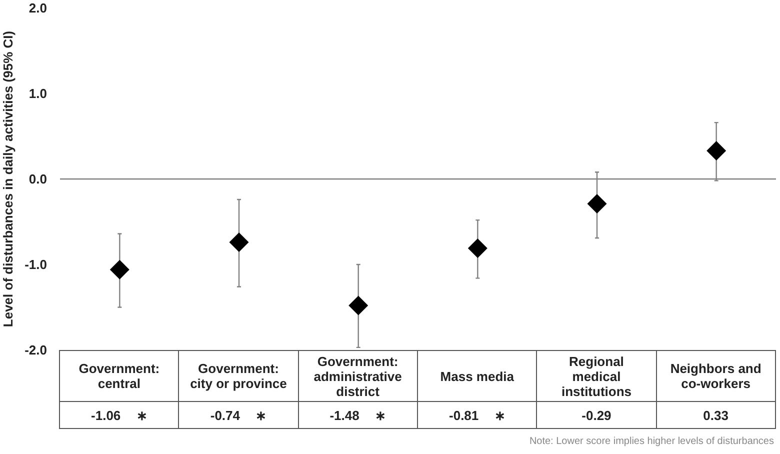 The image size is (780, 454). What do you see at coordinates (651, 441) in the screenshot?
I see `text: Note: Lower score implies higher levels of disturbances` at bounding box center [651, 441].